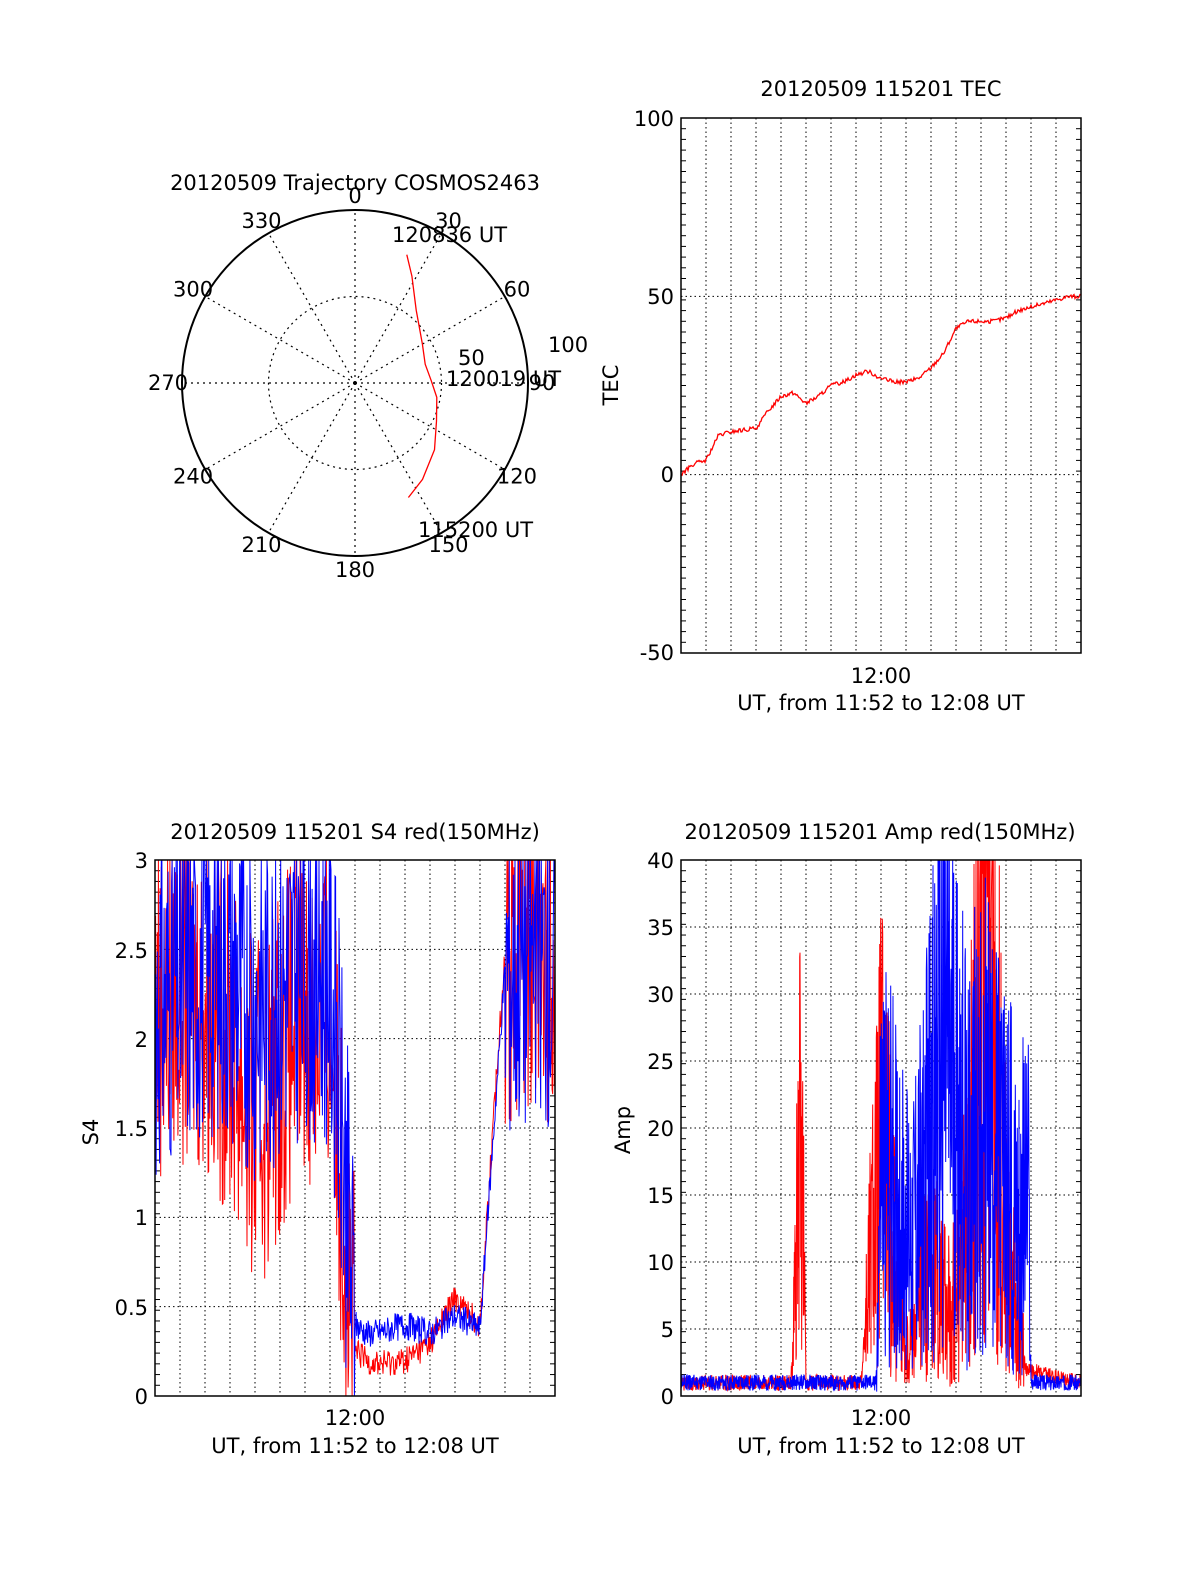 This screenshot has width=1200, height=1575. I want to click on s4-plot-area, so click(355, 1128).